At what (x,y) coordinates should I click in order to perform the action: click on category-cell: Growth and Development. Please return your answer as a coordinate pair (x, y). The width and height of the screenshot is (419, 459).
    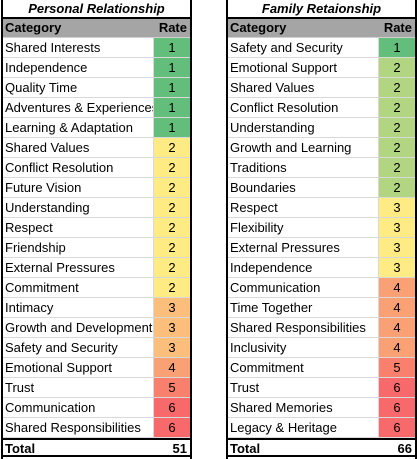
    Looking at the image, I should click on (79, 327).